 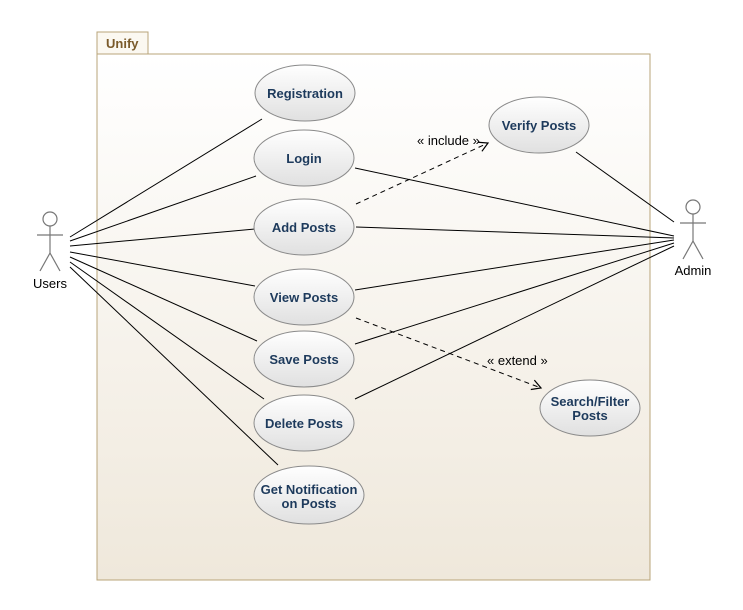 What do you see at coordinates (449, 354) in the screenshot?
I see `extend-arrow` at bounding box center [449, 354].